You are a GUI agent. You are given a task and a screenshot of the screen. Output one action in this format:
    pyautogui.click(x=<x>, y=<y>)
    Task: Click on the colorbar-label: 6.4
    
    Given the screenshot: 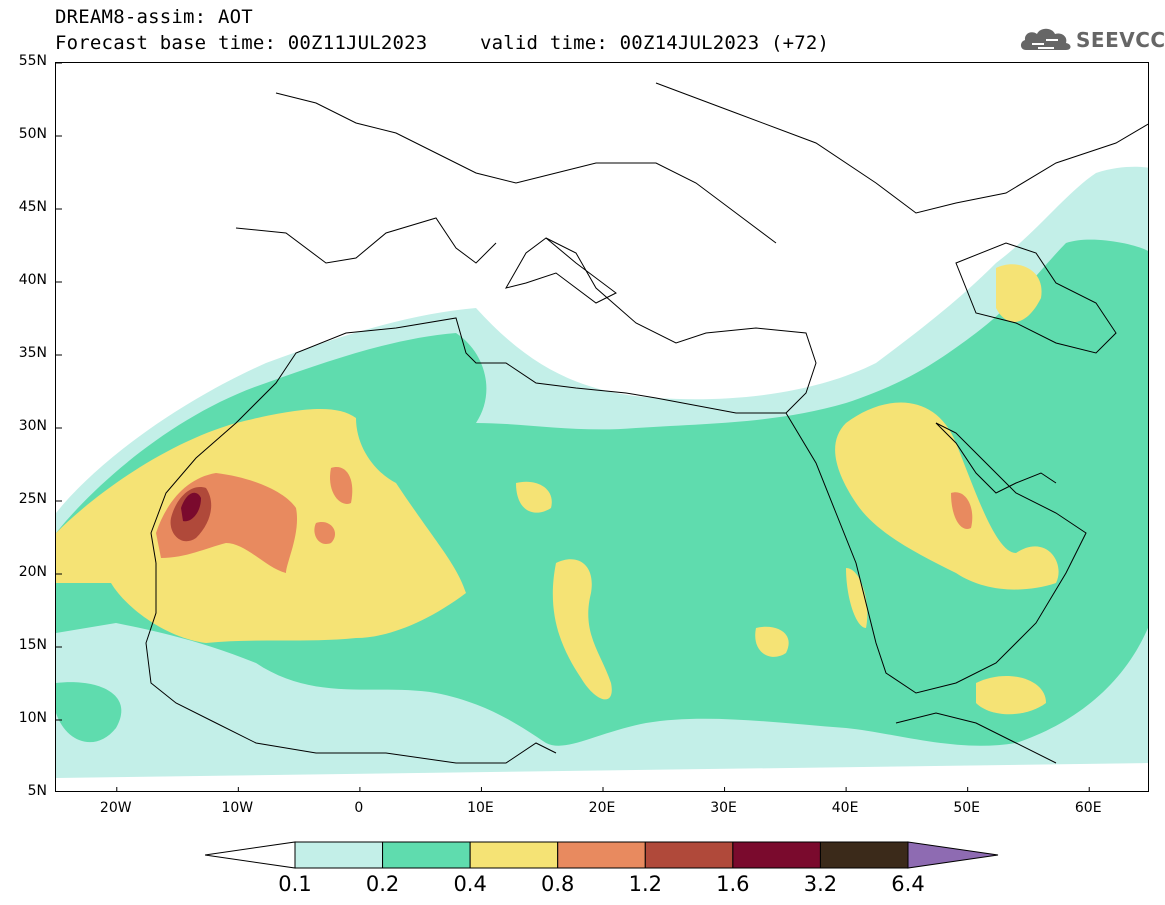 What is the action you would take?
    pyautogui.click(x=908, y=884)
    